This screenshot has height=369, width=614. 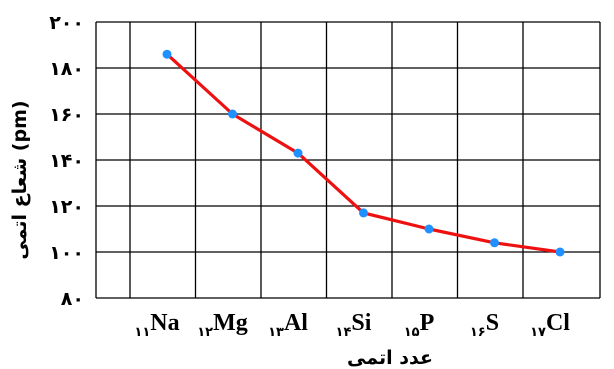 What do you see at coordinates (288, 325) in the screenshot?
I see `x-tick-label: ۱۳Al` at bounding box center [288, 325].